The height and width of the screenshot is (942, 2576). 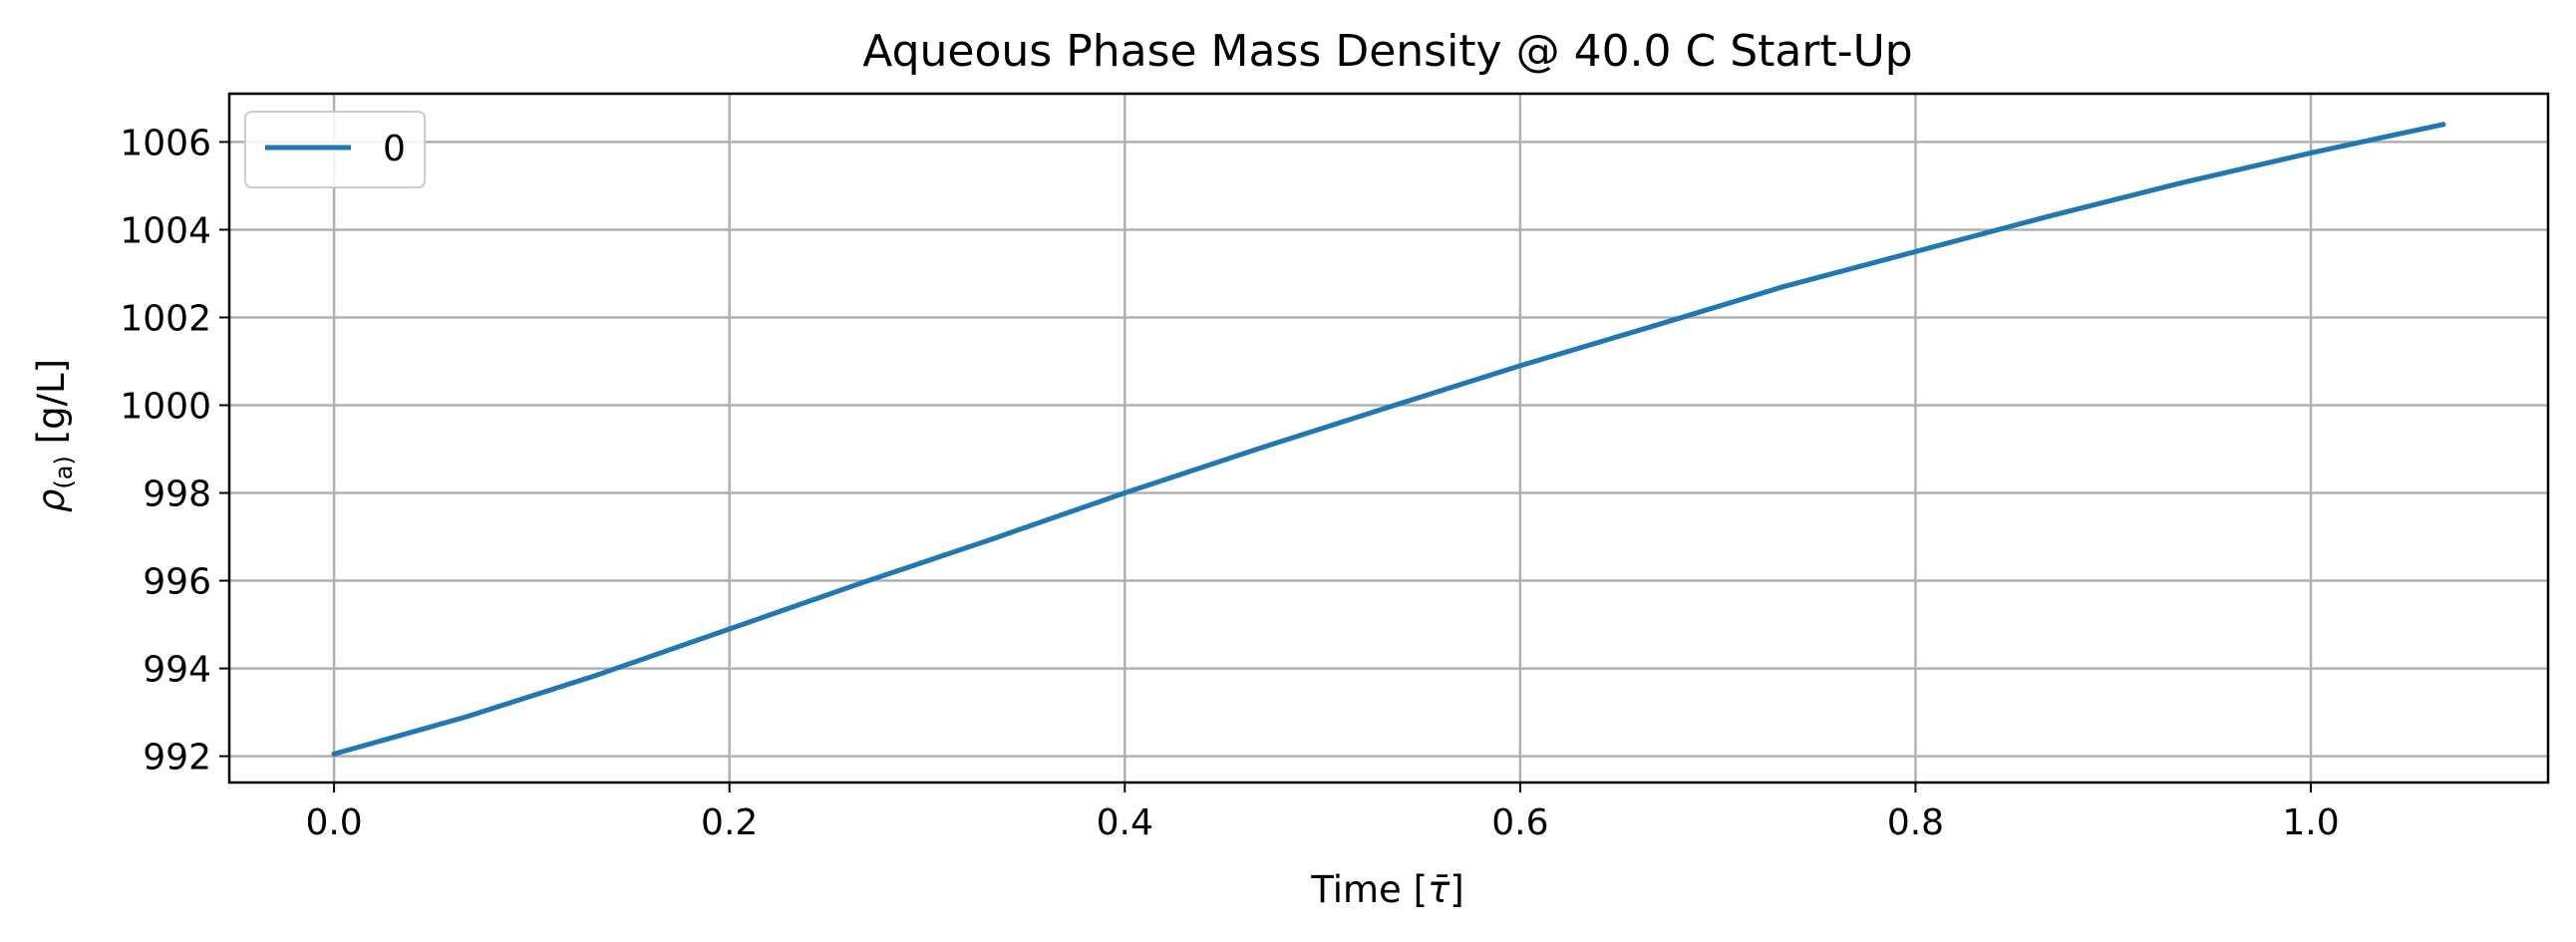 I want to click on x-tick-label: 0.6, so click(x=1519, y=823).